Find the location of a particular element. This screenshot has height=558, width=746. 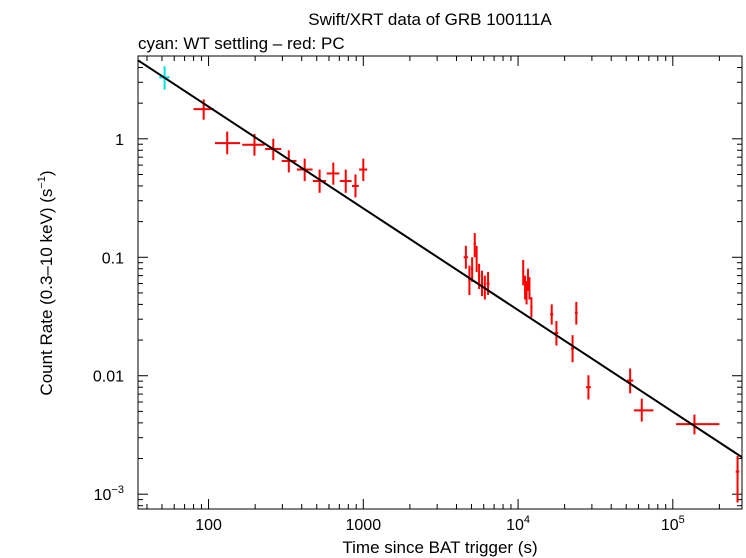

y-tick-label: 0.1 is located at coordinates (113, 258).